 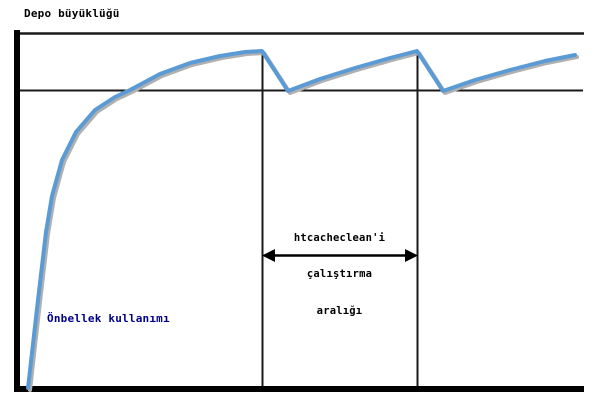 I want to click on interval-annotation: htcacheclean'i çalıştırma aralığı, so click(x=339, y=274).